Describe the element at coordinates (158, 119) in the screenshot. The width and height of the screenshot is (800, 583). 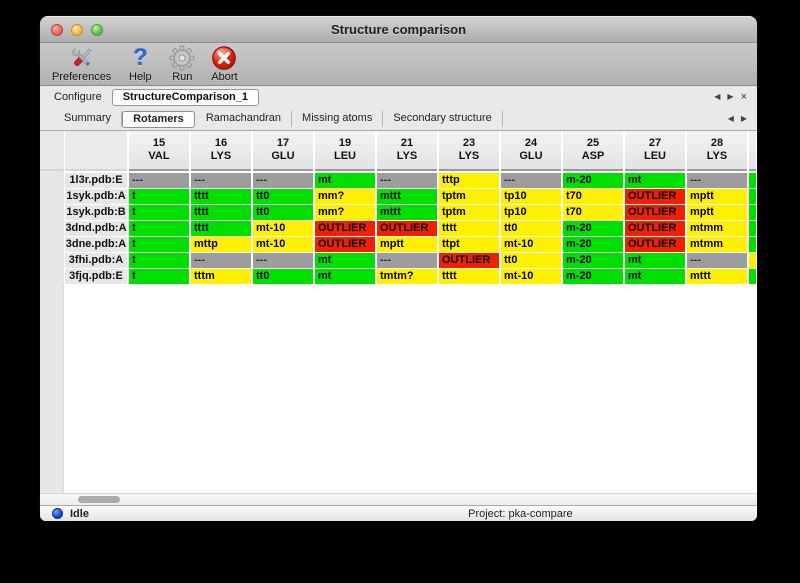
I see `tab-rotamers: Rotamers` at that location.